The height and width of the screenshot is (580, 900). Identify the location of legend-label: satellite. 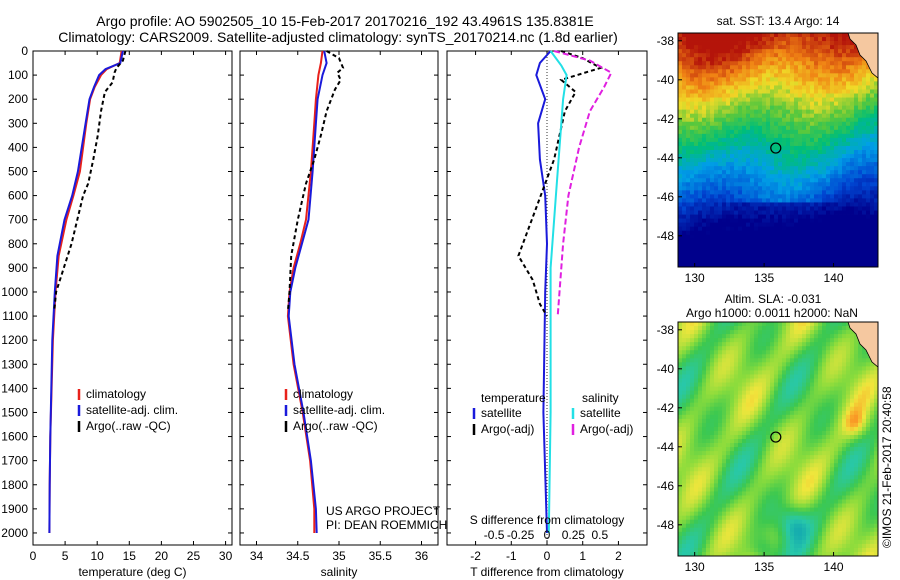
(501, 413).